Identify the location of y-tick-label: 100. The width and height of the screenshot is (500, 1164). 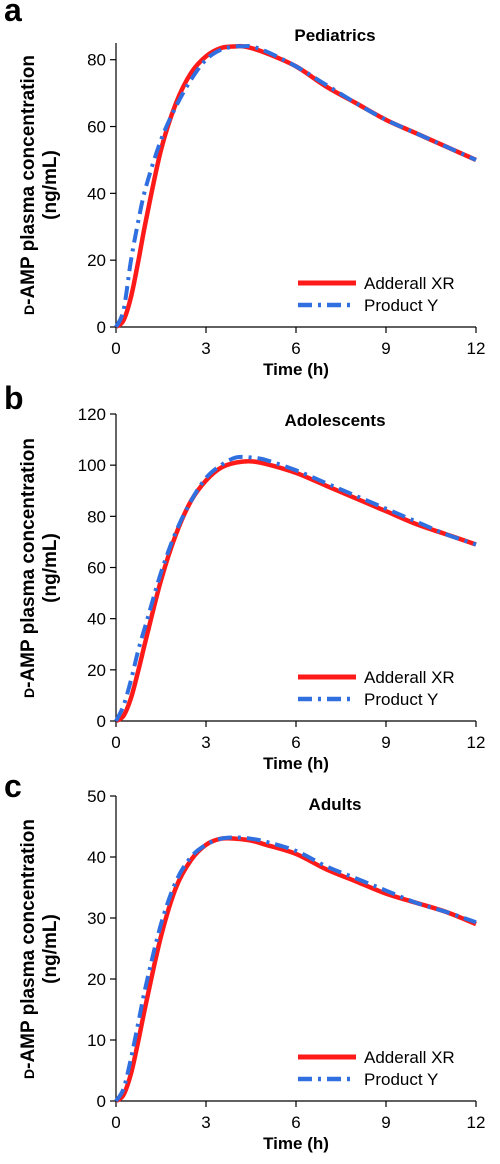
(92, 465).